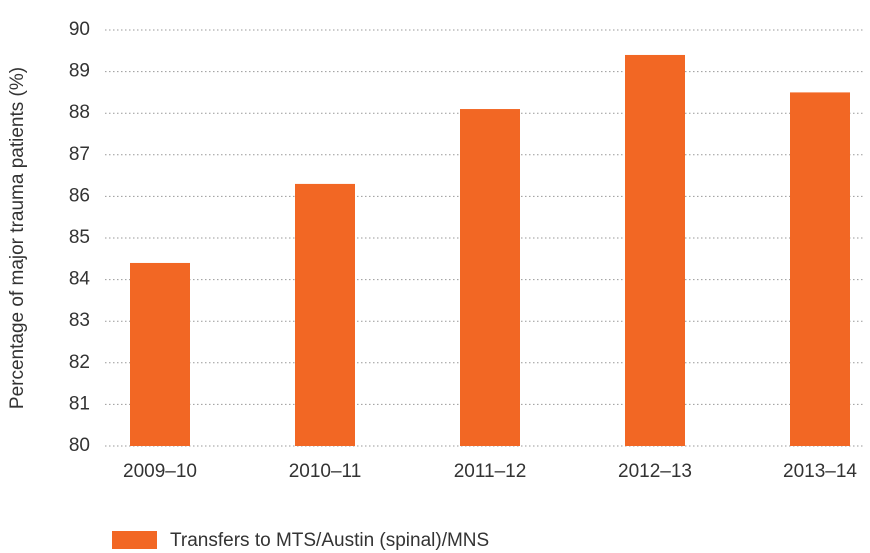 The width and height of the screenshot is (870, 553). Describe the element at coordinates (79, 237) in the screenshot. I see `y-tick-label: 85` at that location.